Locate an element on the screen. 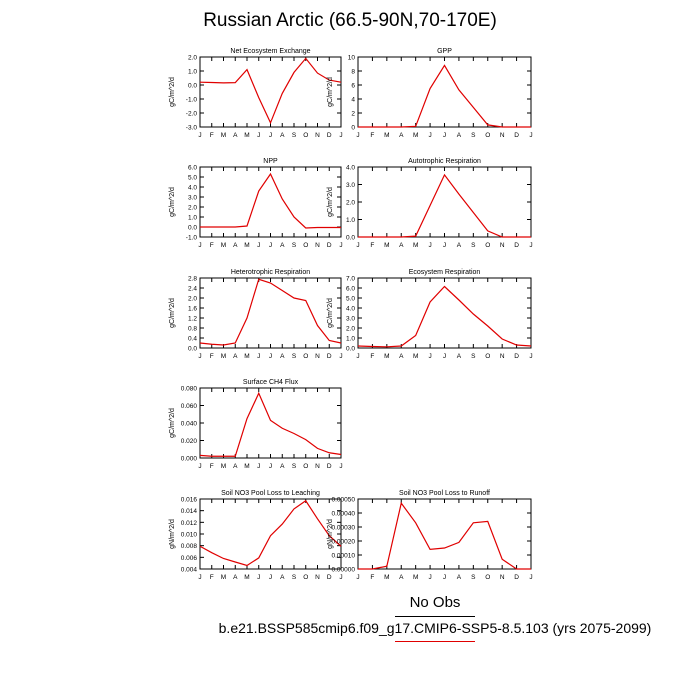  y-tick-label: 0.000 is located at coordinates (189, 459).